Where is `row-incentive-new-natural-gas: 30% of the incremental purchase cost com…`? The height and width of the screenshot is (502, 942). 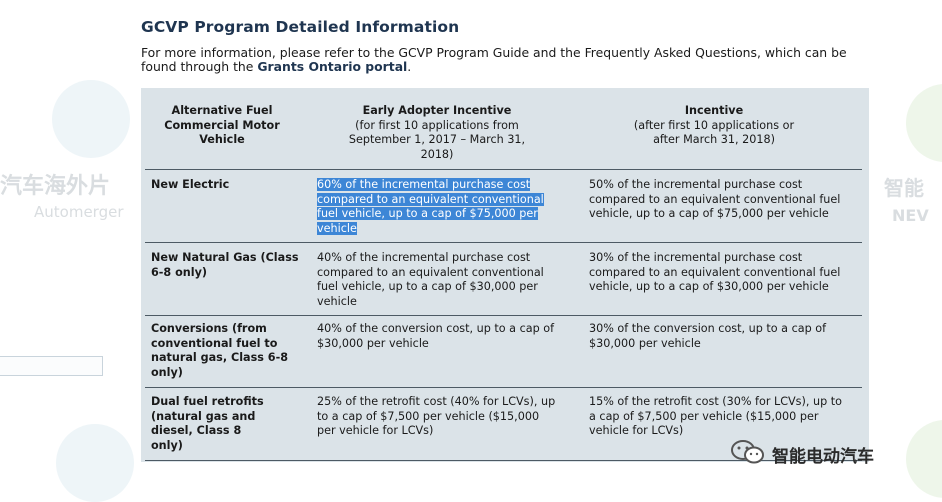
row-incentive-new-natural-gas: 30% of the incremental purchase cost com… is located at coordinates (715, 272).